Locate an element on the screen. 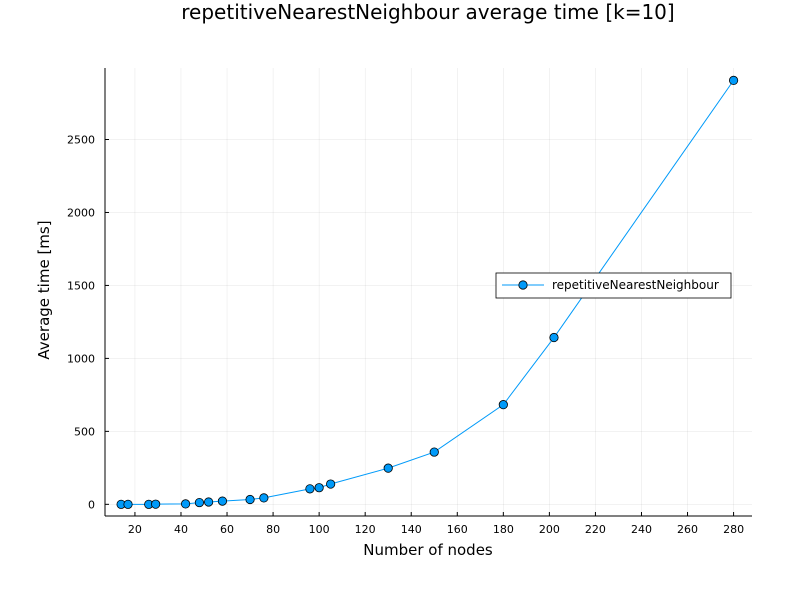 The width and height of the screenshot is (800, 600). x-tick-label: 100 is located at coordinates (319, 529).